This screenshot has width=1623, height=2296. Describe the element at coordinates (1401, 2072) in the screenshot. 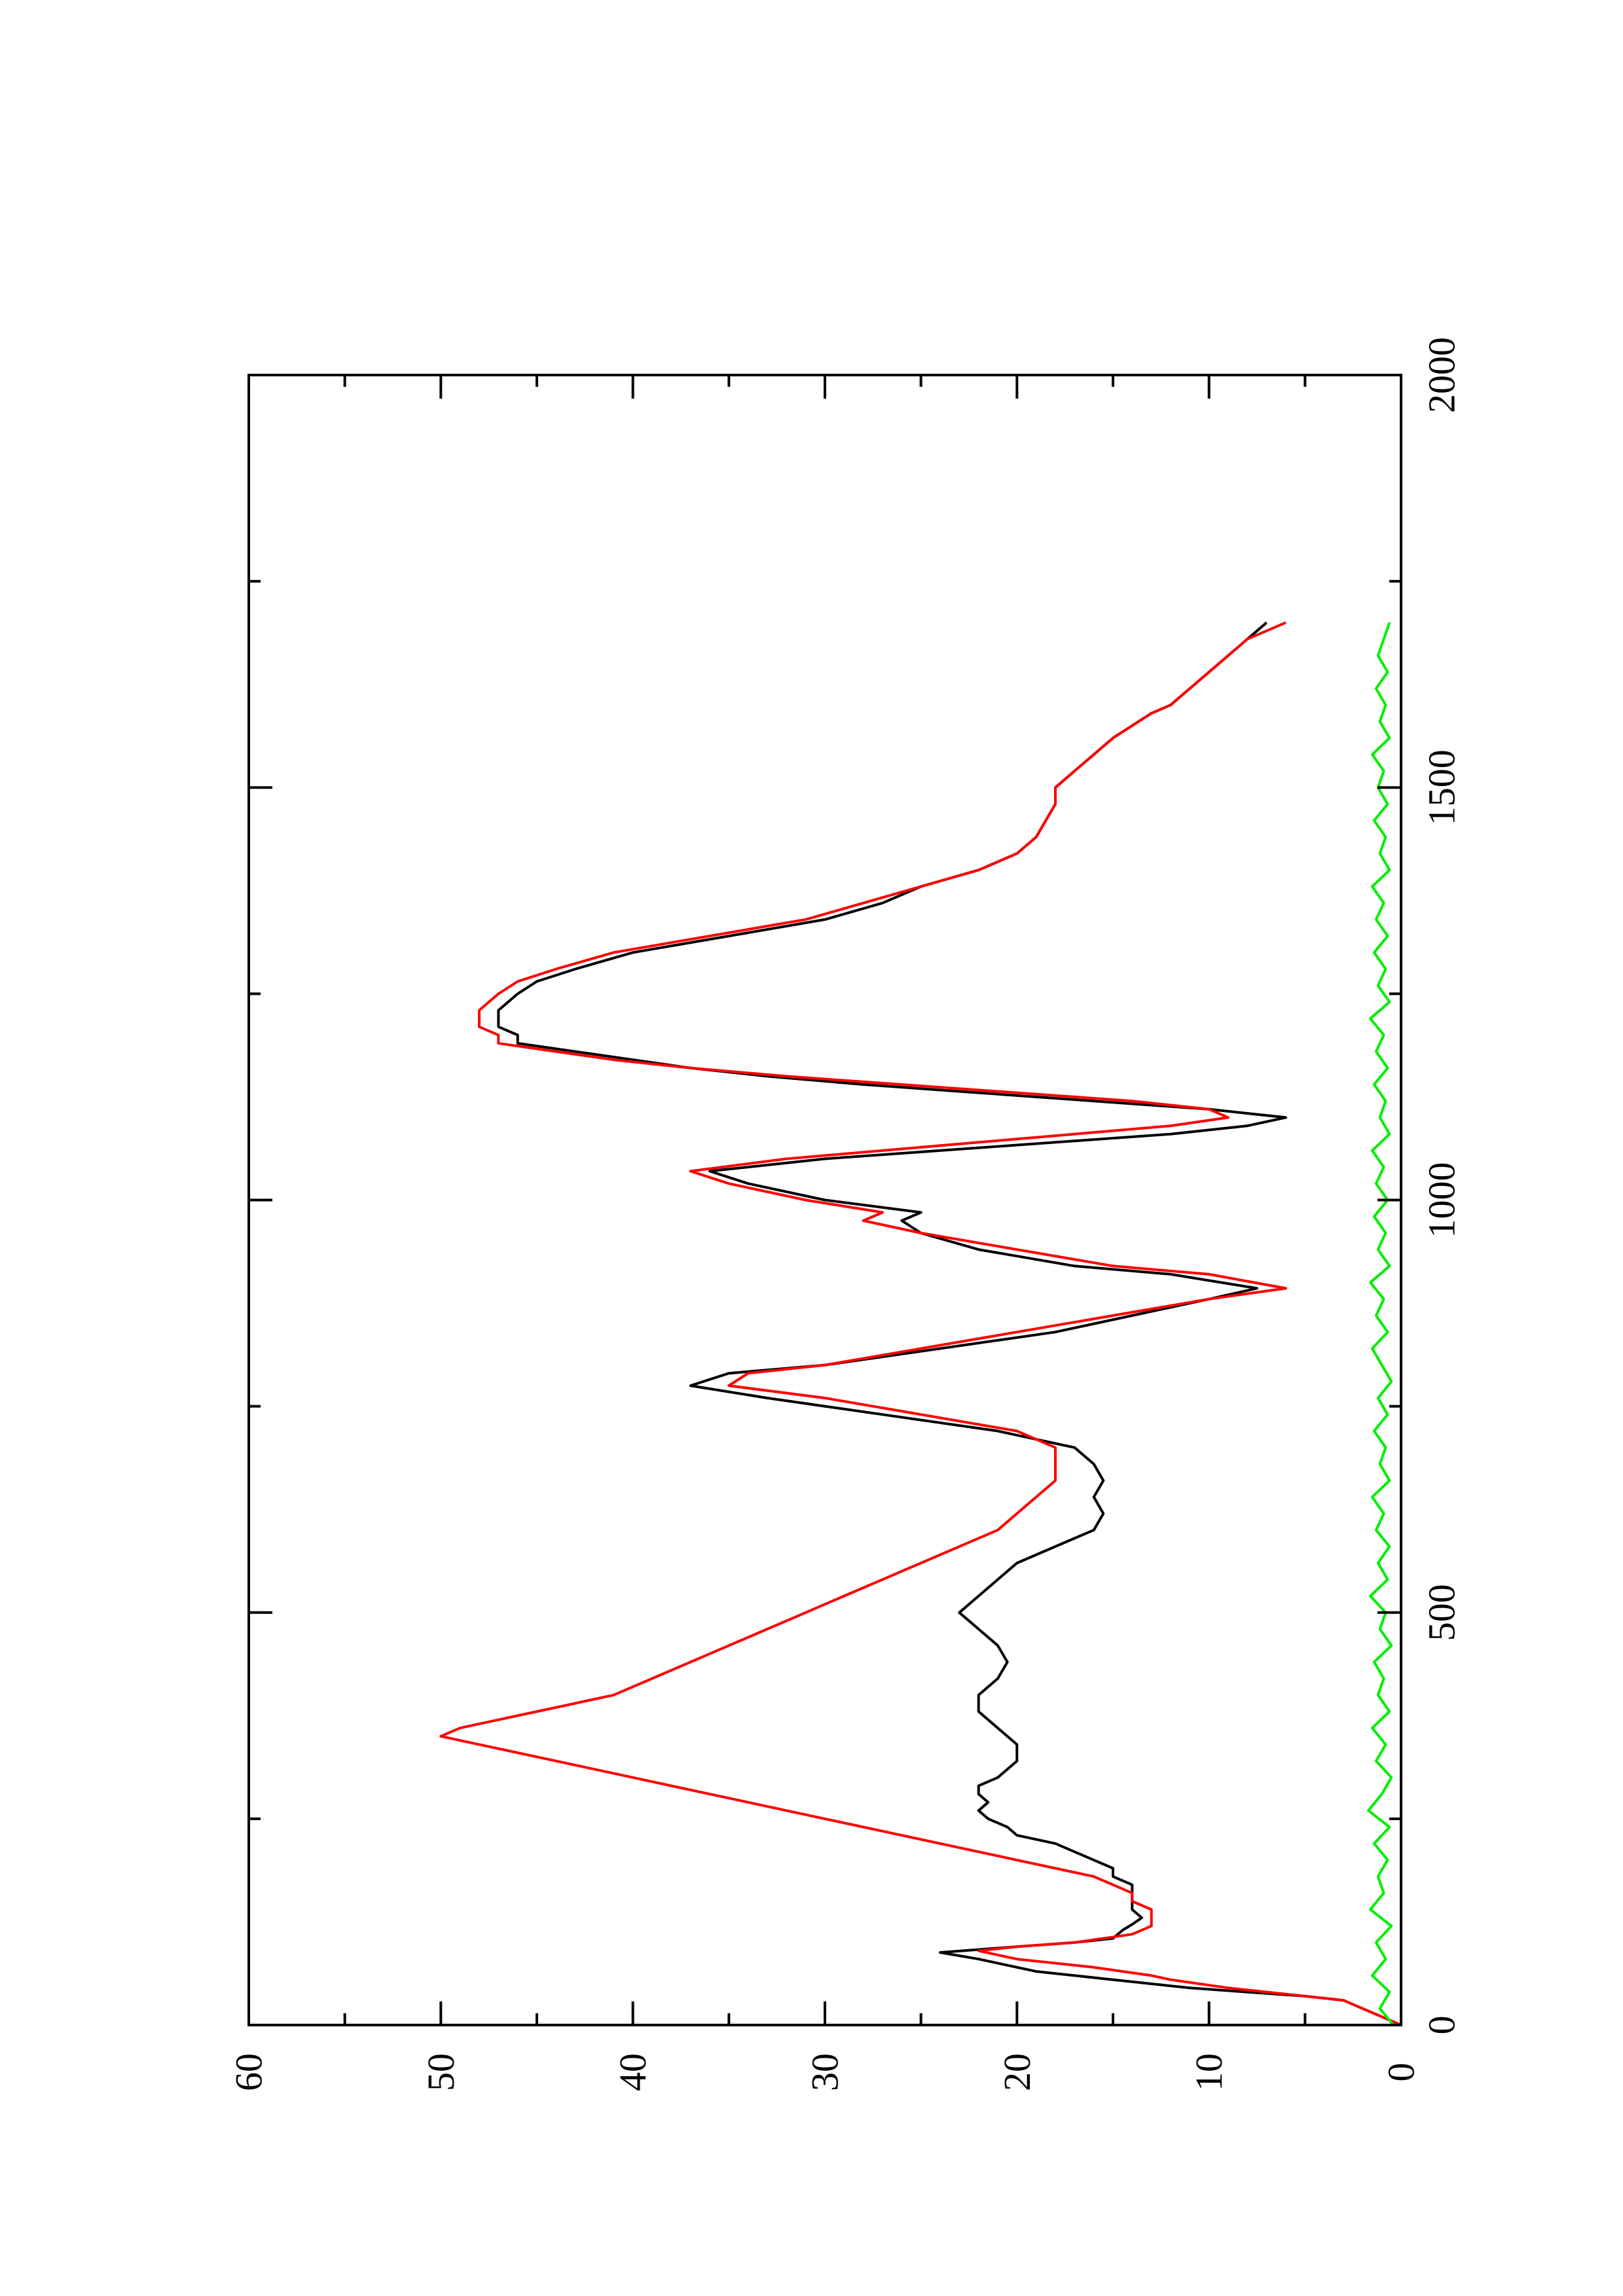

I see `y-tick-label: 0` at that location.